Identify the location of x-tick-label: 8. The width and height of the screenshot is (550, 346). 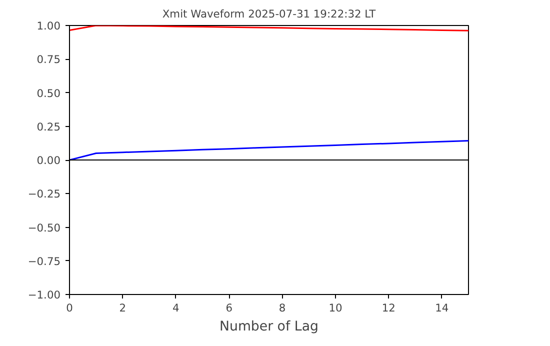
(282, 308).